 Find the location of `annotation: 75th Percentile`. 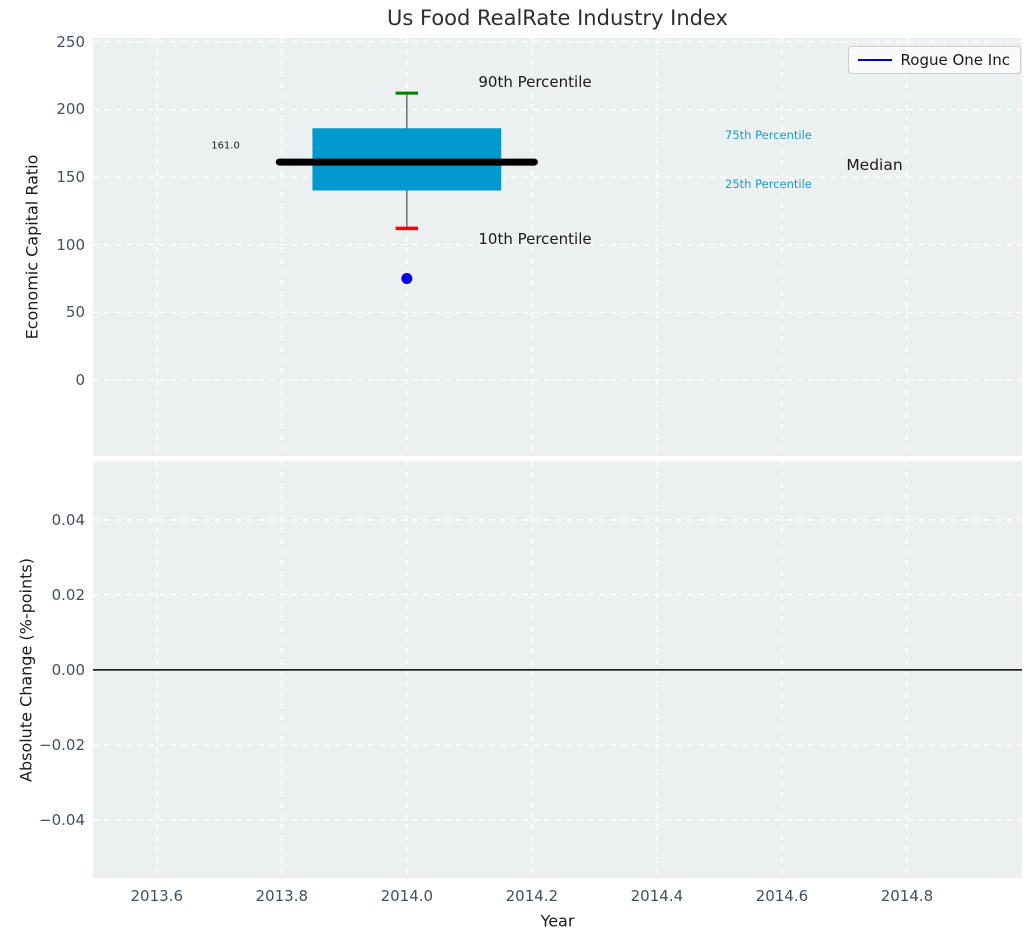

annotation: 75th Percentile is located at coordinates (768, 135).